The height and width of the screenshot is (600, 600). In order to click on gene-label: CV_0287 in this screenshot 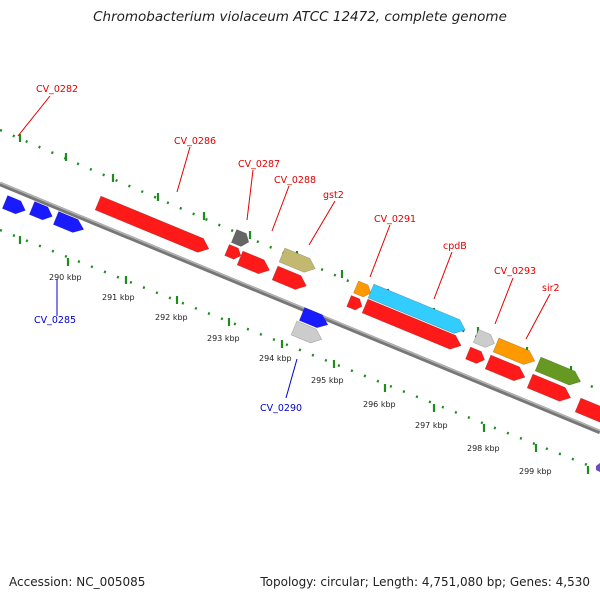, I will do `click(259, 164)`.